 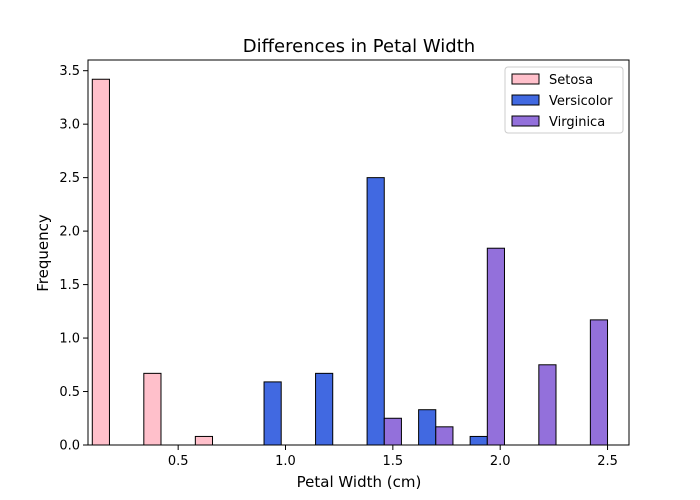 I want to click on y-tick-label: 3.0, so click(x=69, y=125).